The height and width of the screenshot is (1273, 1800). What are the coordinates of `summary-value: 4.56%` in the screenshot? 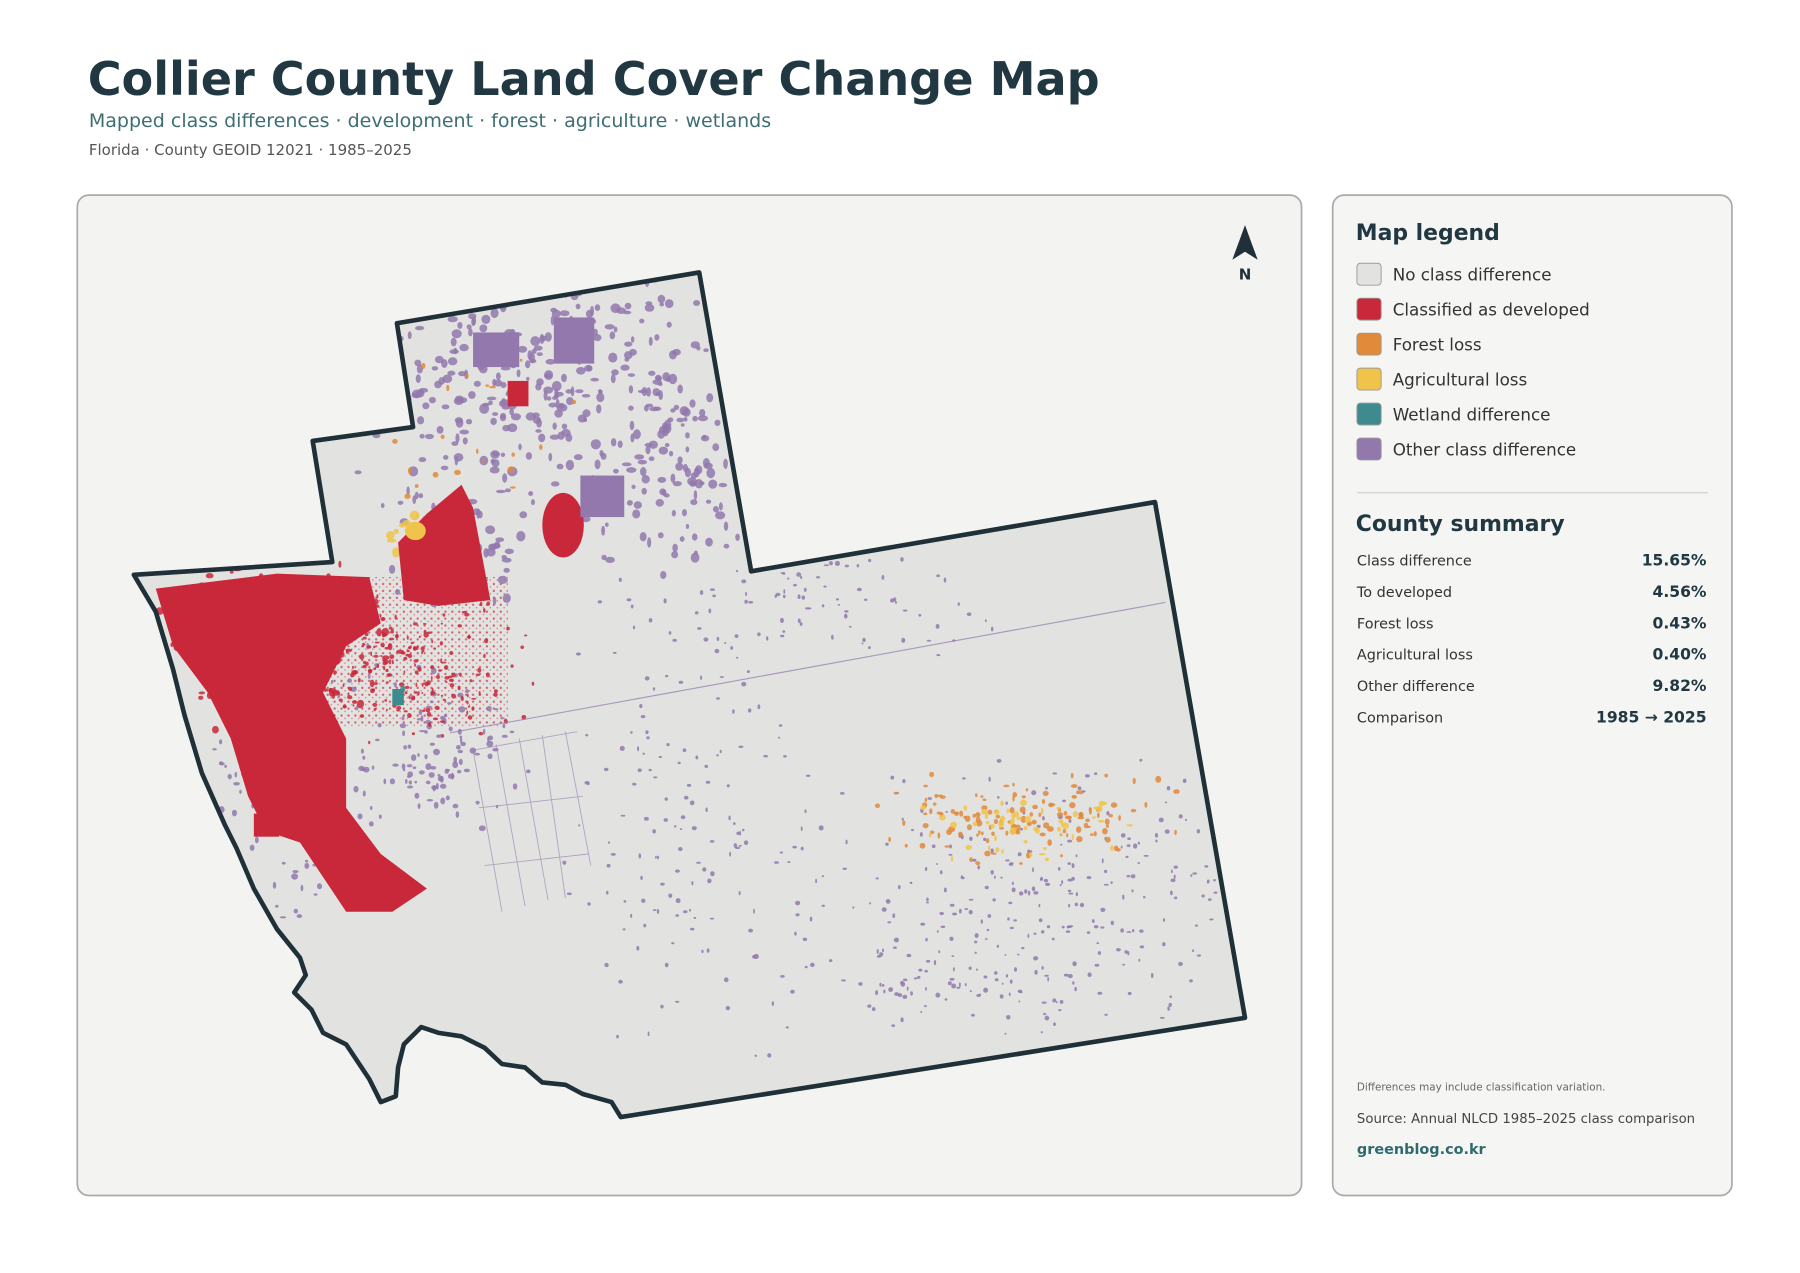 It's located at (1680, 592).